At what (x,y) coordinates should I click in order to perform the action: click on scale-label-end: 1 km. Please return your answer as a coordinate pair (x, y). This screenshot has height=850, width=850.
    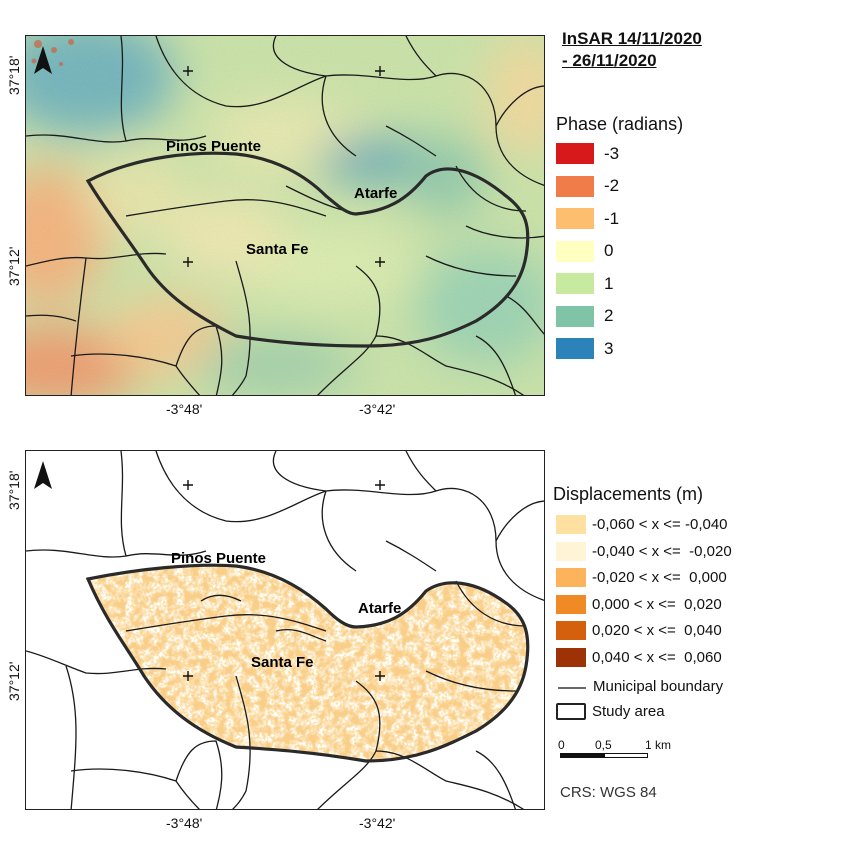
    Looking at the image, I should click on (658, 745).